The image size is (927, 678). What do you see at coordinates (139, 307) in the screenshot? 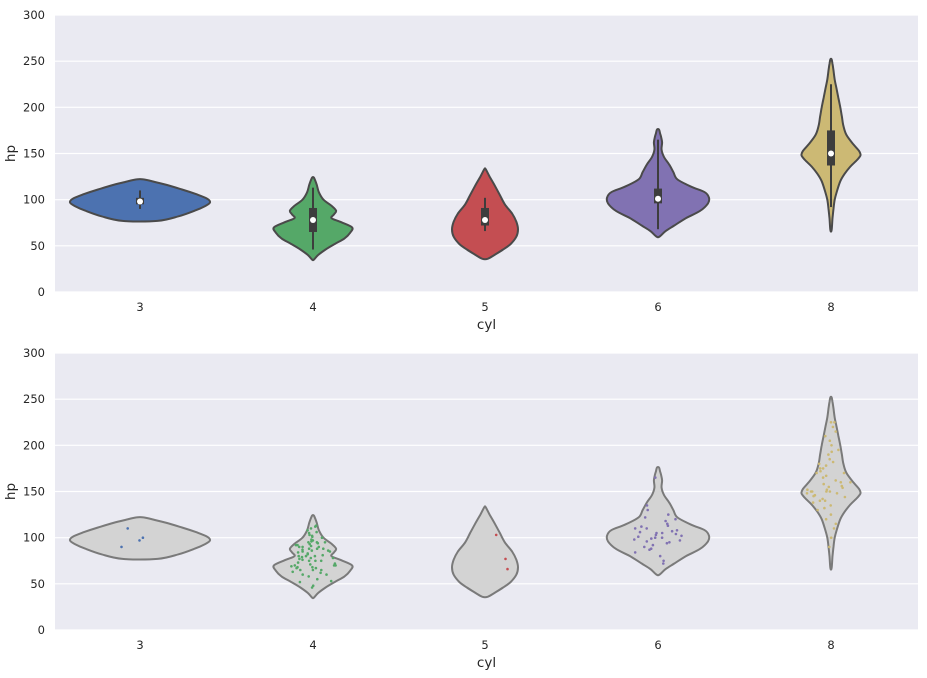
I see `x-tick-label: 3` at bounding box center [139, 307].